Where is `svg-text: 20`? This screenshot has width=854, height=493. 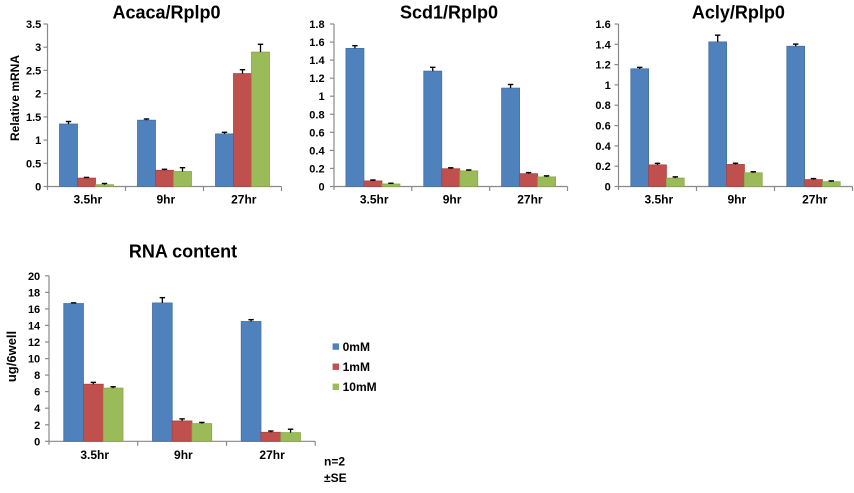
svg-text: 20 is located at coordinates (34, 277).